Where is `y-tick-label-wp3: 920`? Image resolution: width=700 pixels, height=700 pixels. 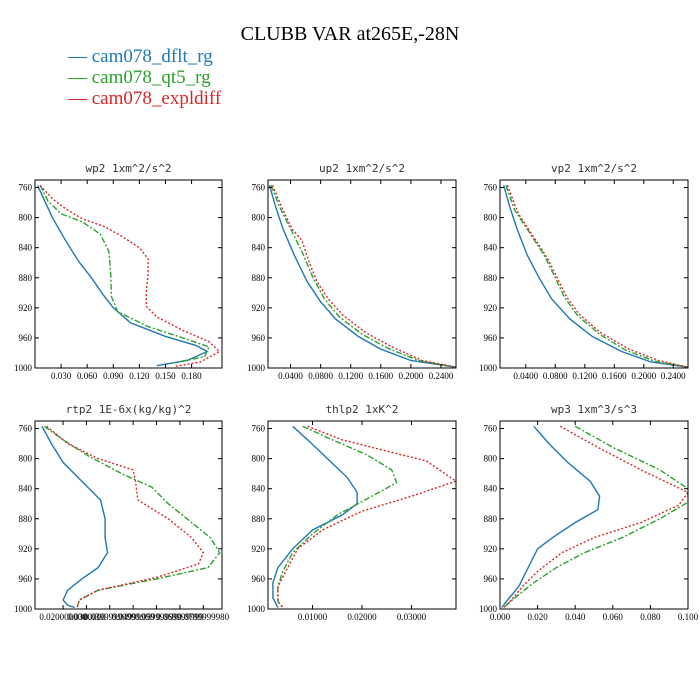 y-tick-label-wp3: 920 is located at coordinates (491, 549).